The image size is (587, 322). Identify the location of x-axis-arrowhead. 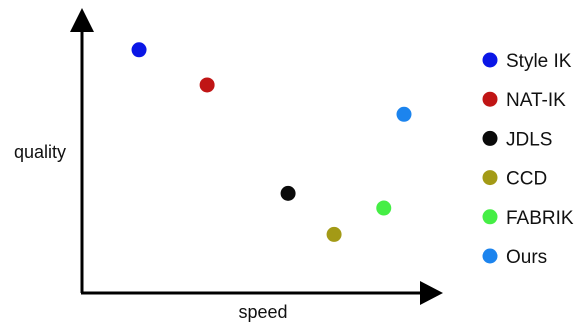
(431, 293).